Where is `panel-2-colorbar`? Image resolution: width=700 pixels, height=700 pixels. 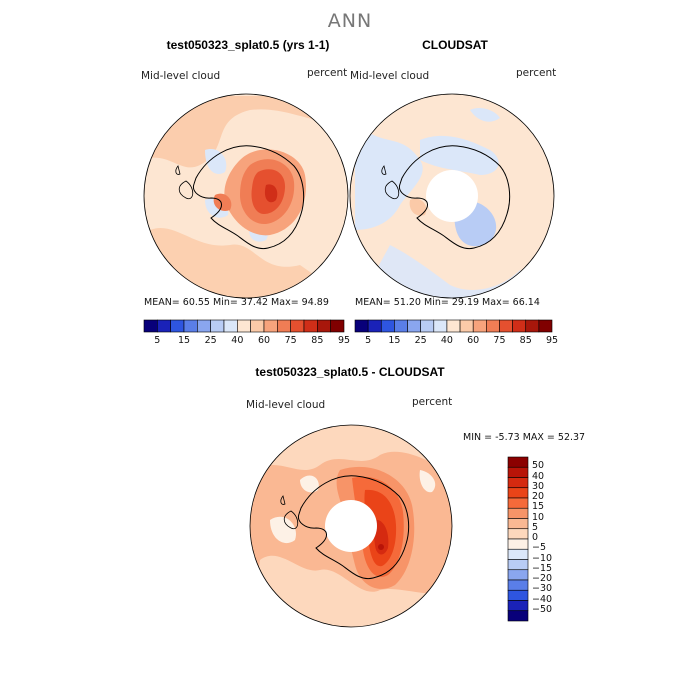 panel-2-colorbar is located at coordinates (453, 326).